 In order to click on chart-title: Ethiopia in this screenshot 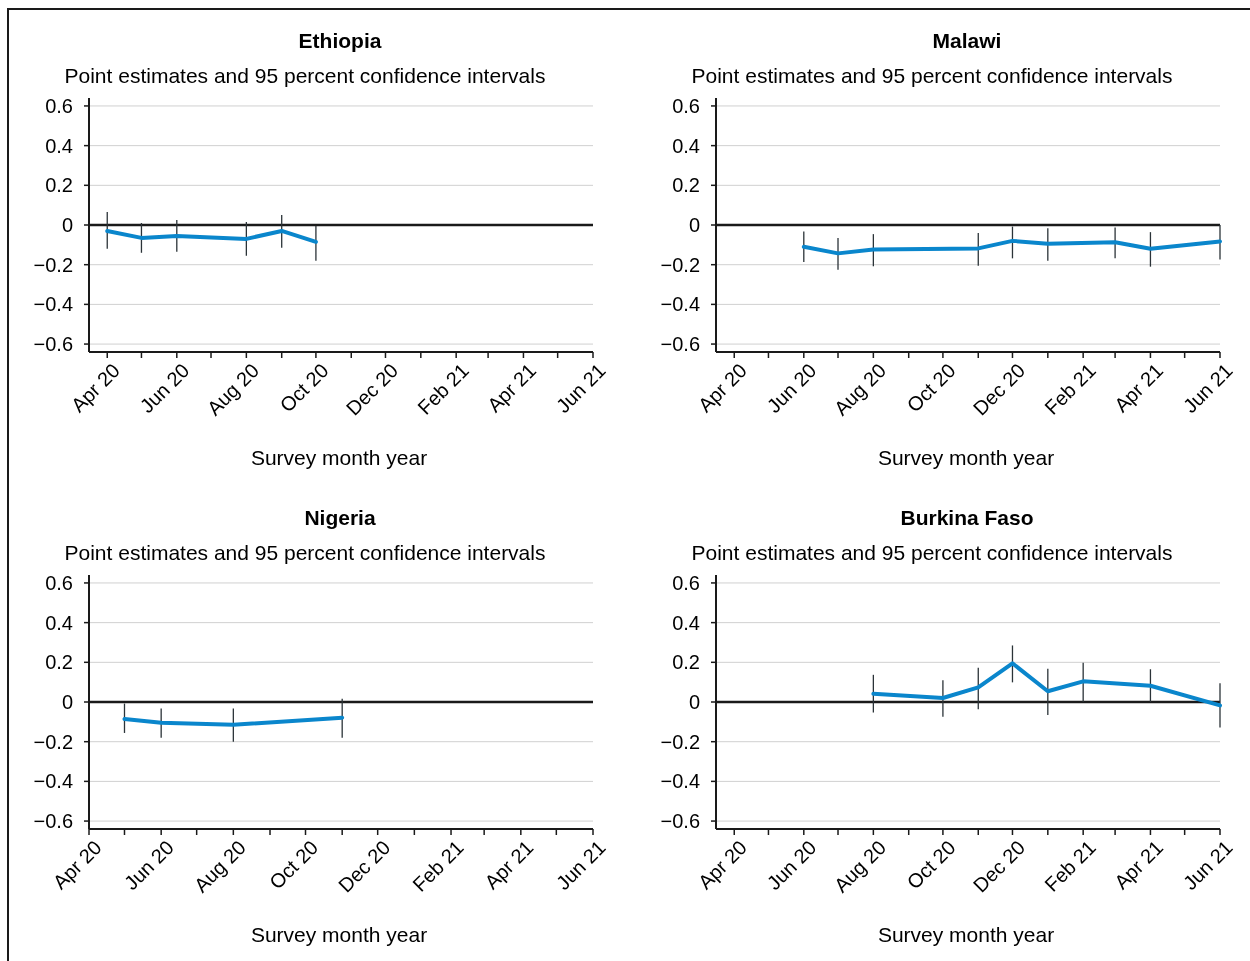, I will do `click(340, 40)`.